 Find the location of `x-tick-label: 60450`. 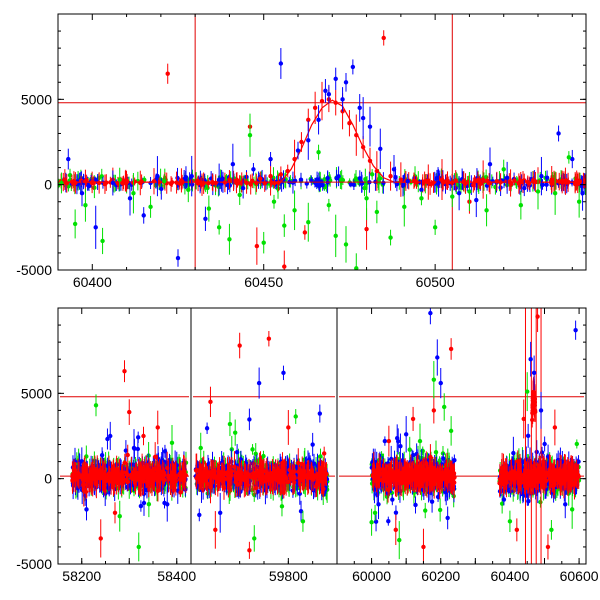

x-tick-label: 60450 is located at coordinates (263, 282).